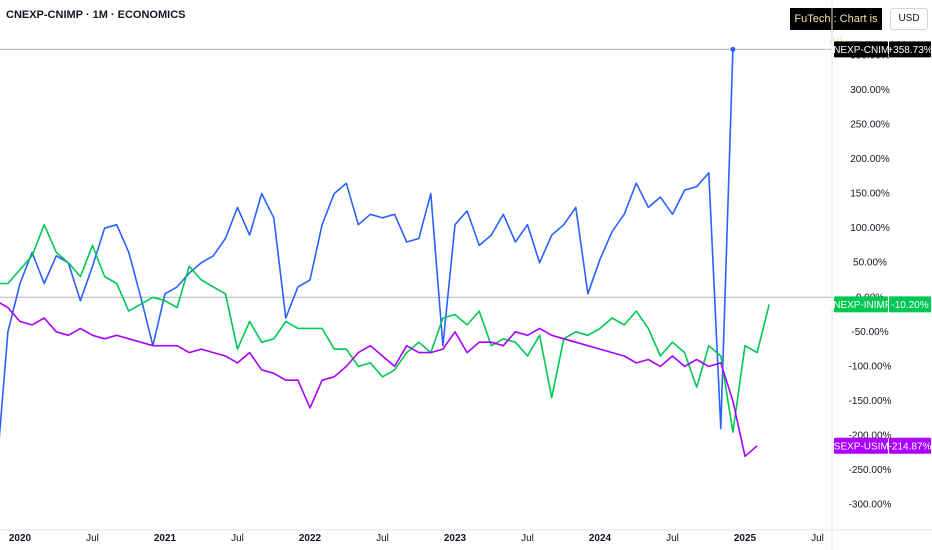  Describe the element at coordinates (600, 538) in the screenshot. I see `x-tick-label: 2024` at that location.